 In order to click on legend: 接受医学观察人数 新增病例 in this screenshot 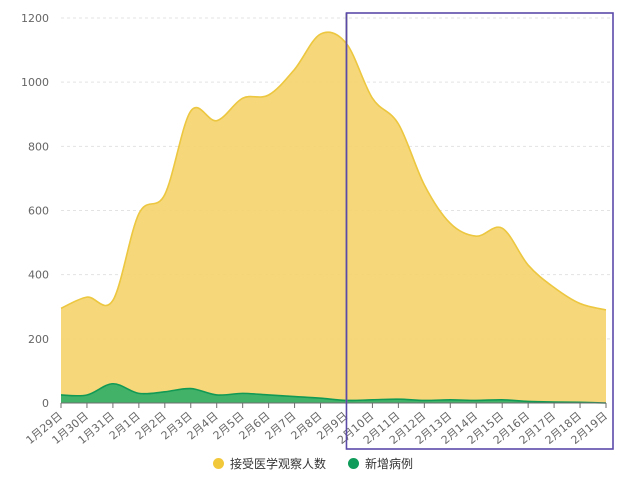, I will do `click(313, 463)`.